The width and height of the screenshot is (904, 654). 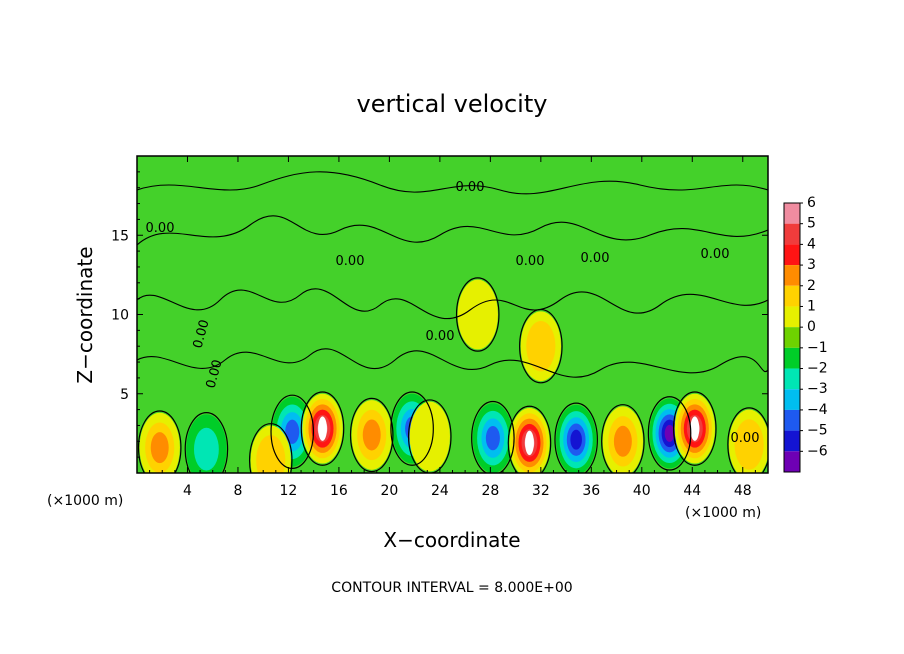 What do you see at coordinates (470, 187) in the screenshot?
I see `contour-label-1: 0.00` at bounding box center [470, 187].